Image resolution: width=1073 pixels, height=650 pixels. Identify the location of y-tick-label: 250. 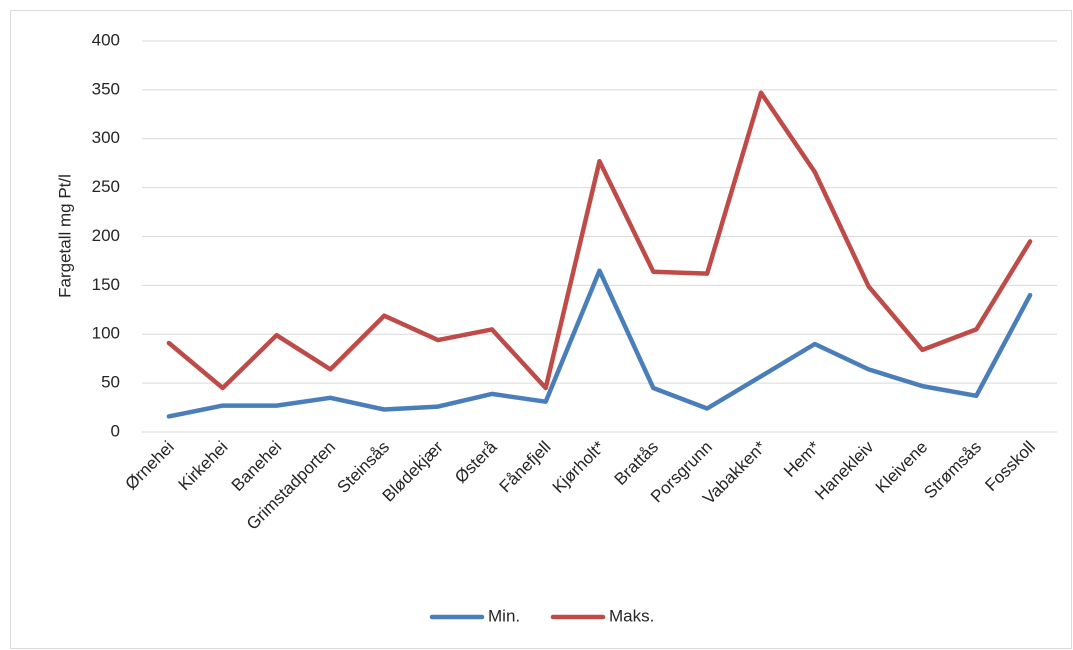
(106, 186).